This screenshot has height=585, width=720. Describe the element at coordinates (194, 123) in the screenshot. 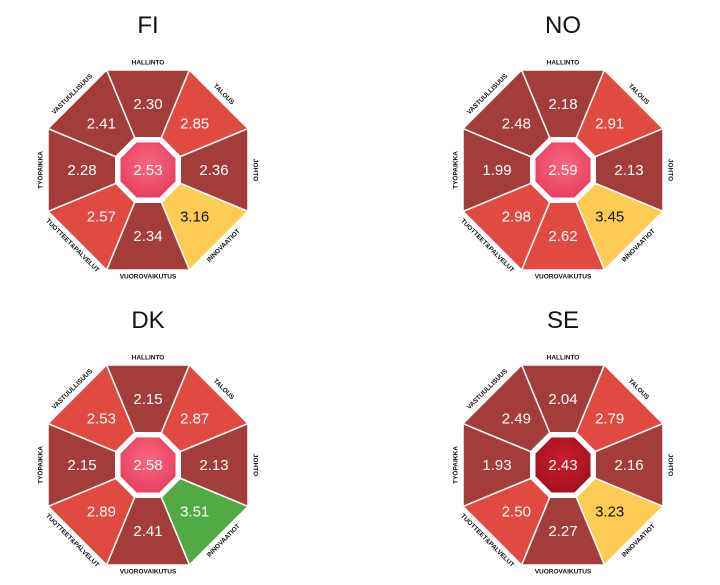

I see `segment-value: 2.85` at that location.